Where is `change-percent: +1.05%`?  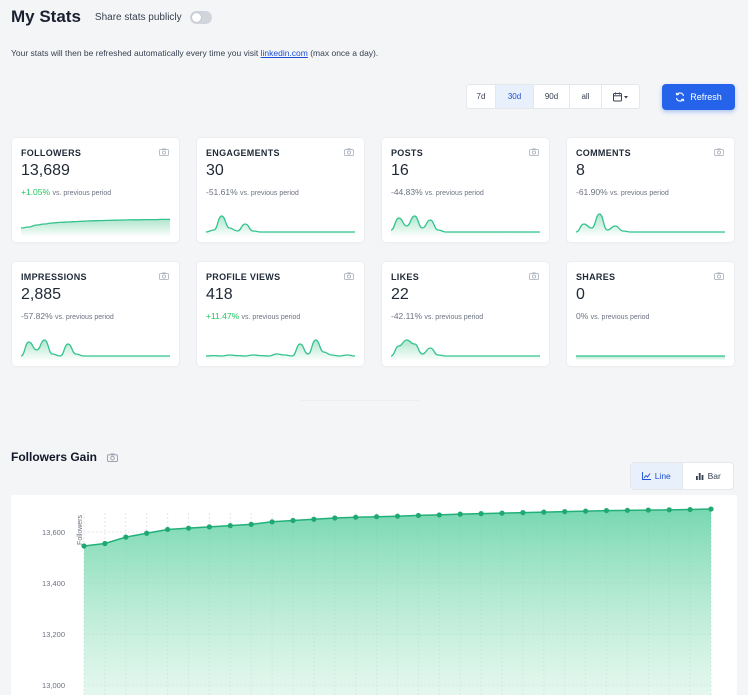
change-percent: +1.05% is located at coordinates (36, 192).